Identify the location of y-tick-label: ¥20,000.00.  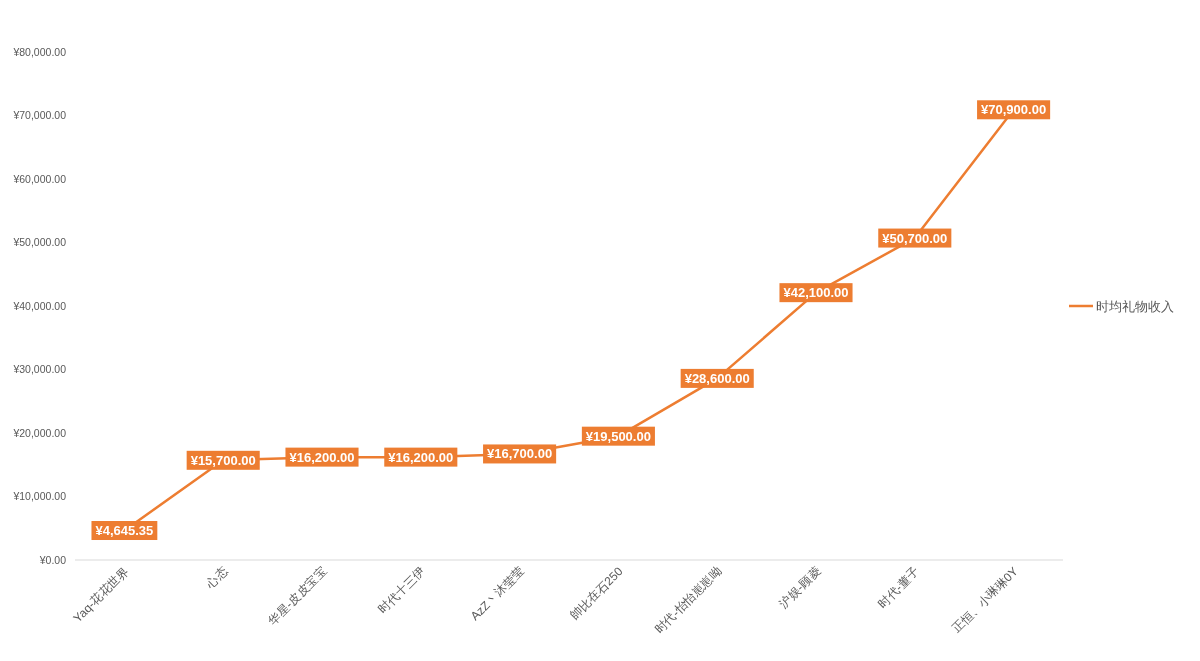
(39, 432).